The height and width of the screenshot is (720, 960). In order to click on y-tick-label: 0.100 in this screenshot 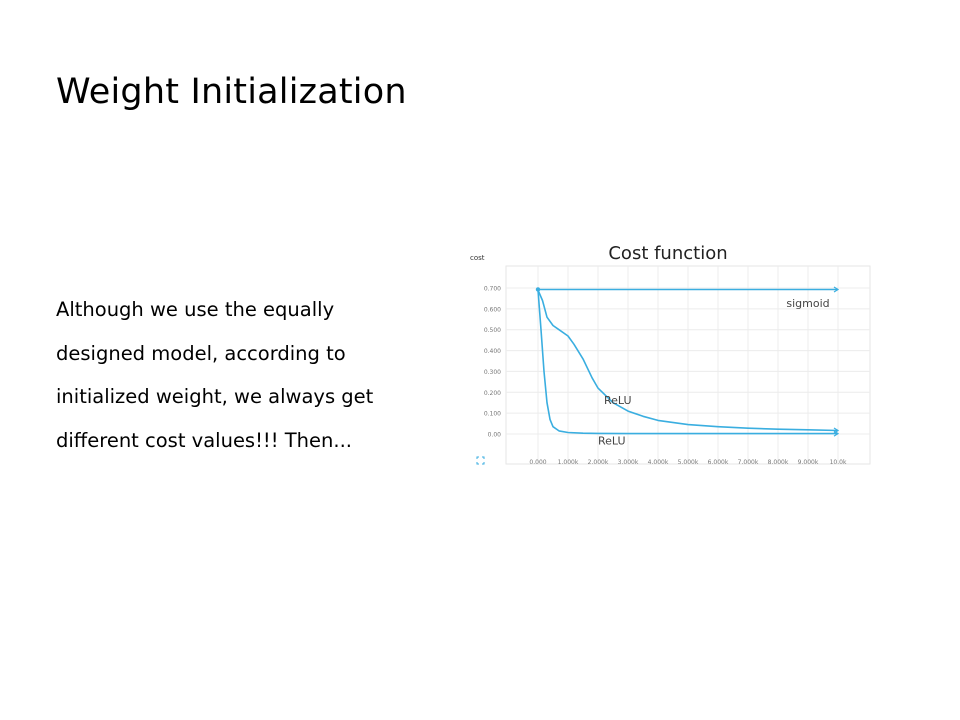, I will do `click(492, 414)`.